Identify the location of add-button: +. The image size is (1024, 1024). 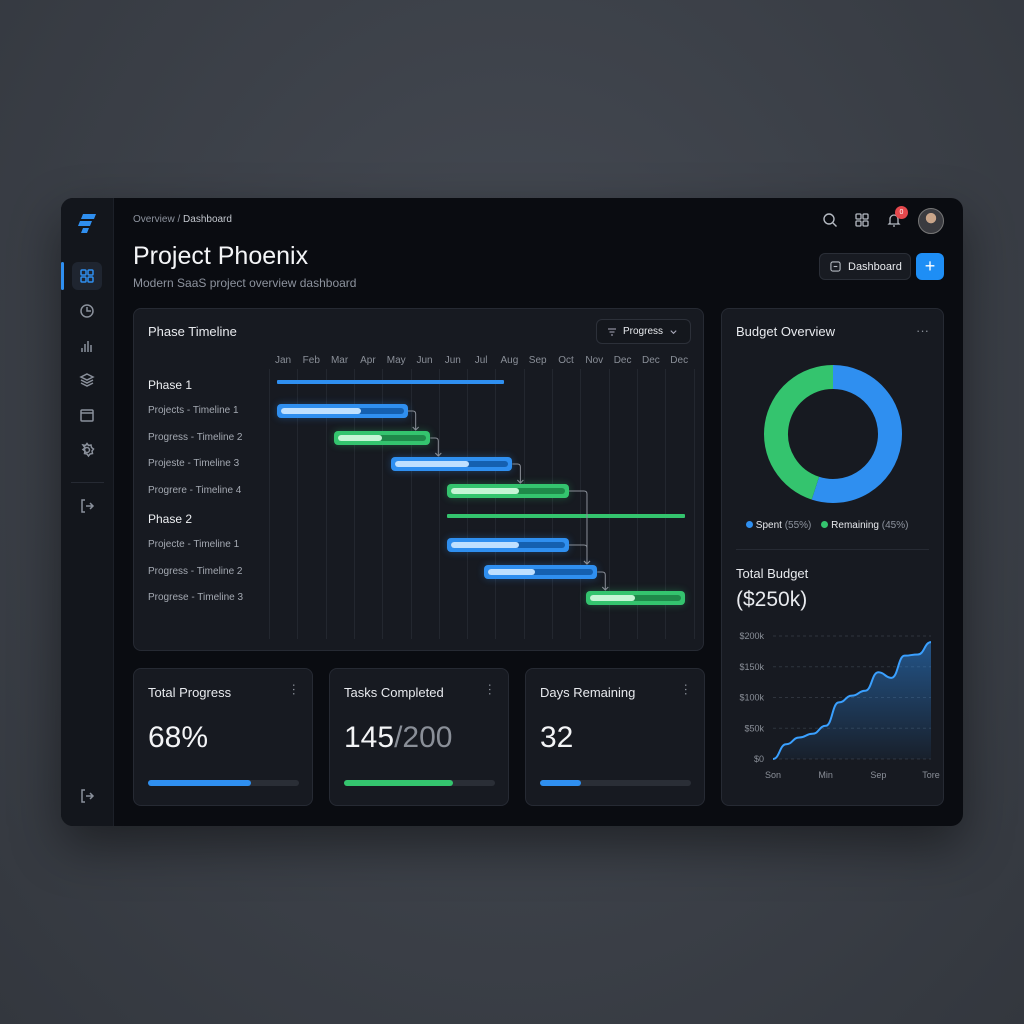
(930, 266).